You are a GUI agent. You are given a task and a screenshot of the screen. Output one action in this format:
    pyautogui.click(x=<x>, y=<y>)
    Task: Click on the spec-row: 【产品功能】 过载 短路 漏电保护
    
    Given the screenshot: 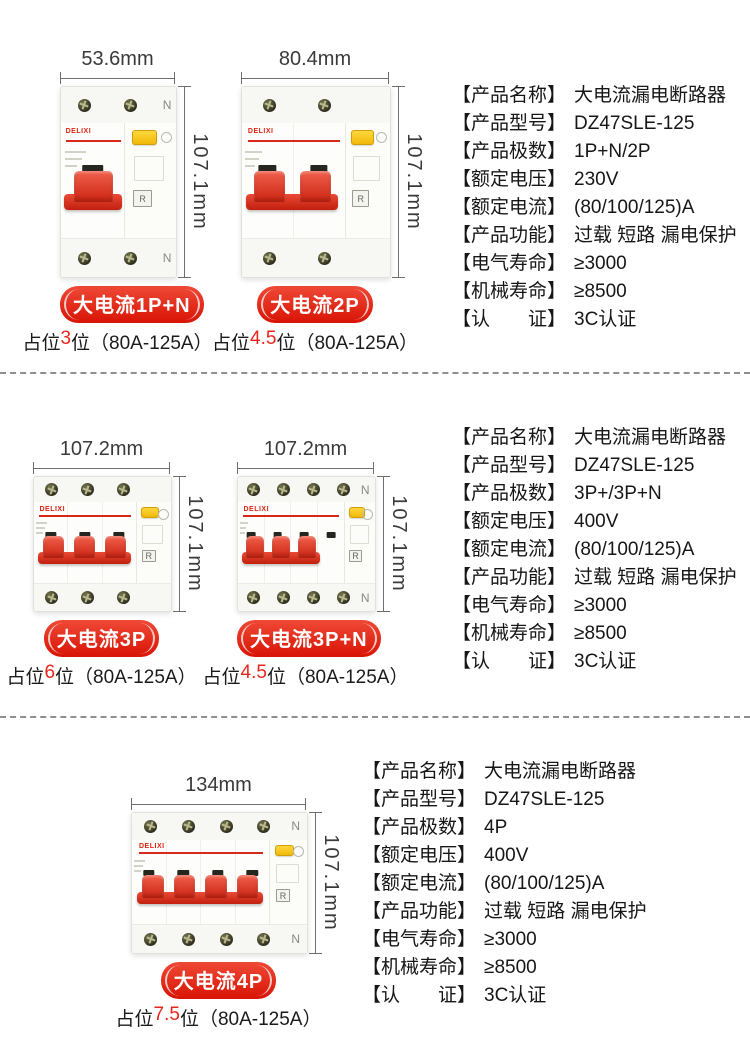 What is the action you would take?
    pyautogui.click(x=504, y=912)
    